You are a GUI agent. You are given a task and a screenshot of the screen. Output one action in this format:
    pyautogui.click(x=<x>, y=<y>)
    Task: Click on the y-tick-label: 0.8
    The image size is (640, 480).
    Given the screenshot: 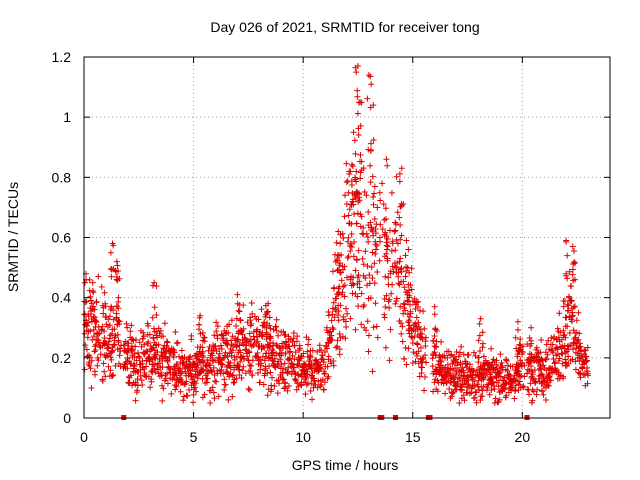 What is the action you would take?
    pyautogui.click(x=62, y=177)
    